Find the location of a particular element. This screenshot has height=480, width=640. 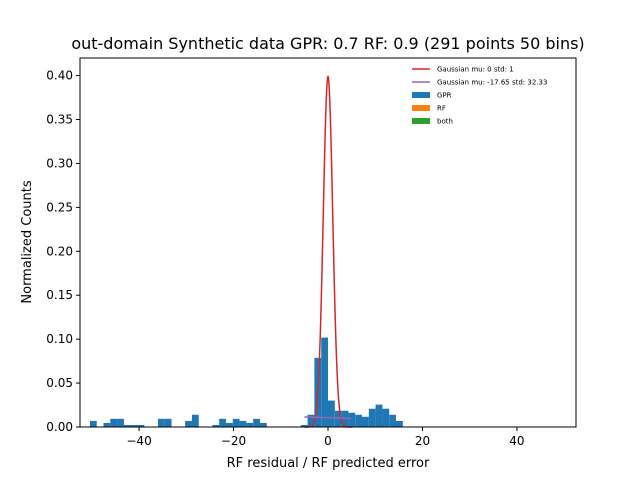

y-tick-label: 0.25 is located at coordinates (59, 207).